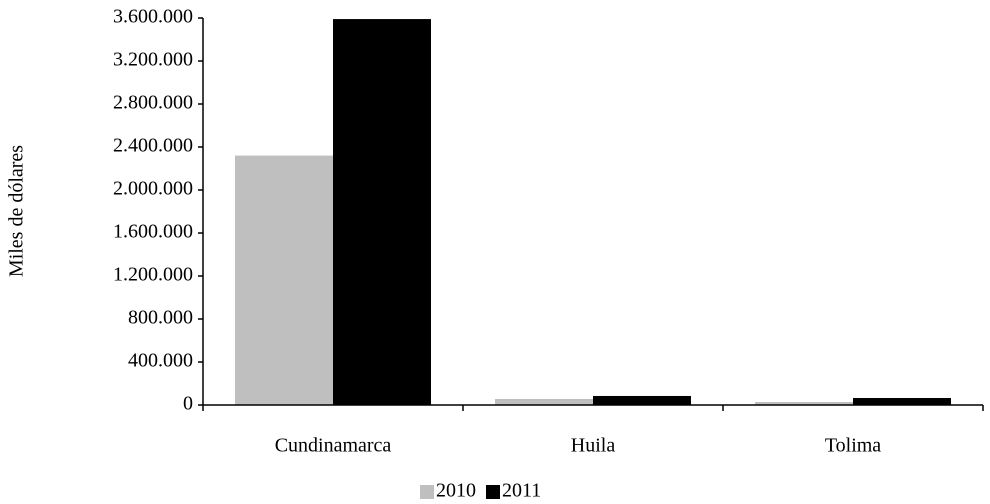  Describe the element at coordinates (153, 146) in the screenshot. I see `y-tick-label: 2.400.000` at that location.